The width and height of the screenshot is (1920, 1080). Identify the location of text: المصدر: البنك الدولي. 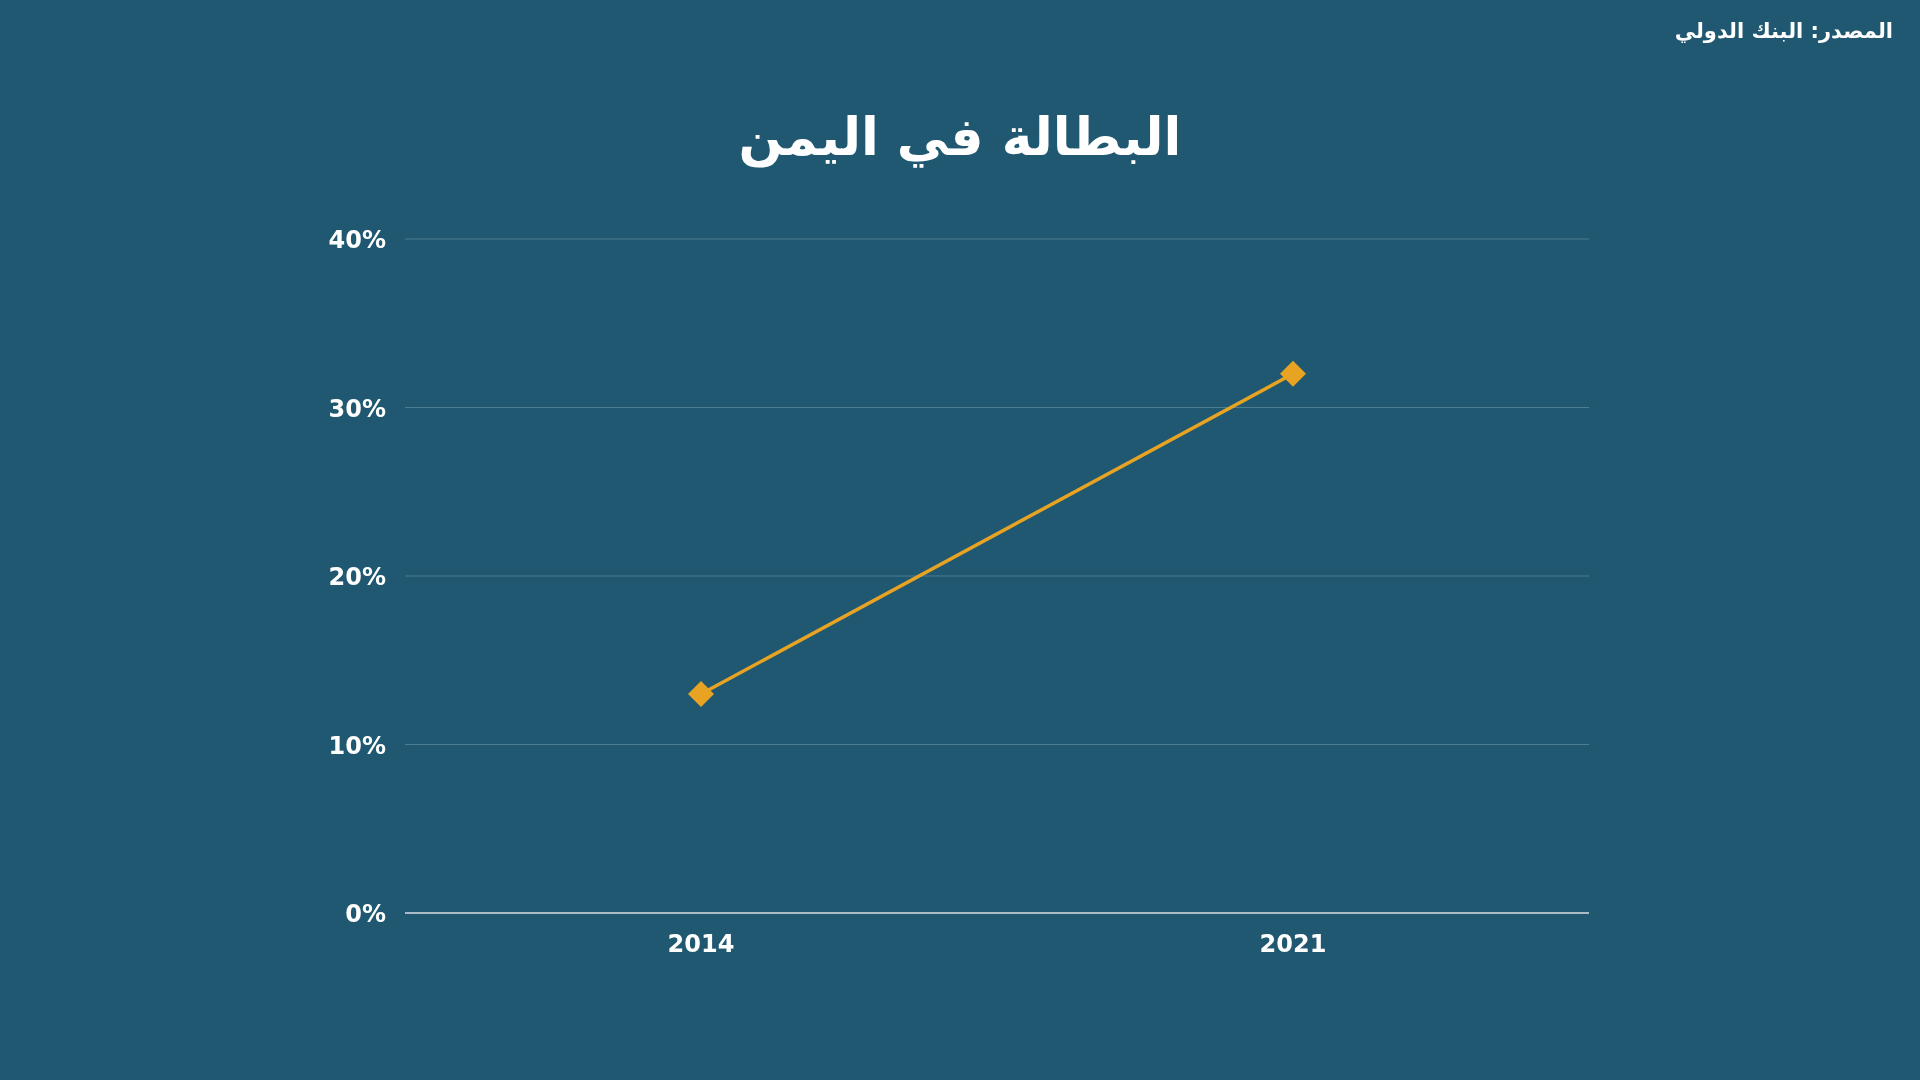
(1783, 31).